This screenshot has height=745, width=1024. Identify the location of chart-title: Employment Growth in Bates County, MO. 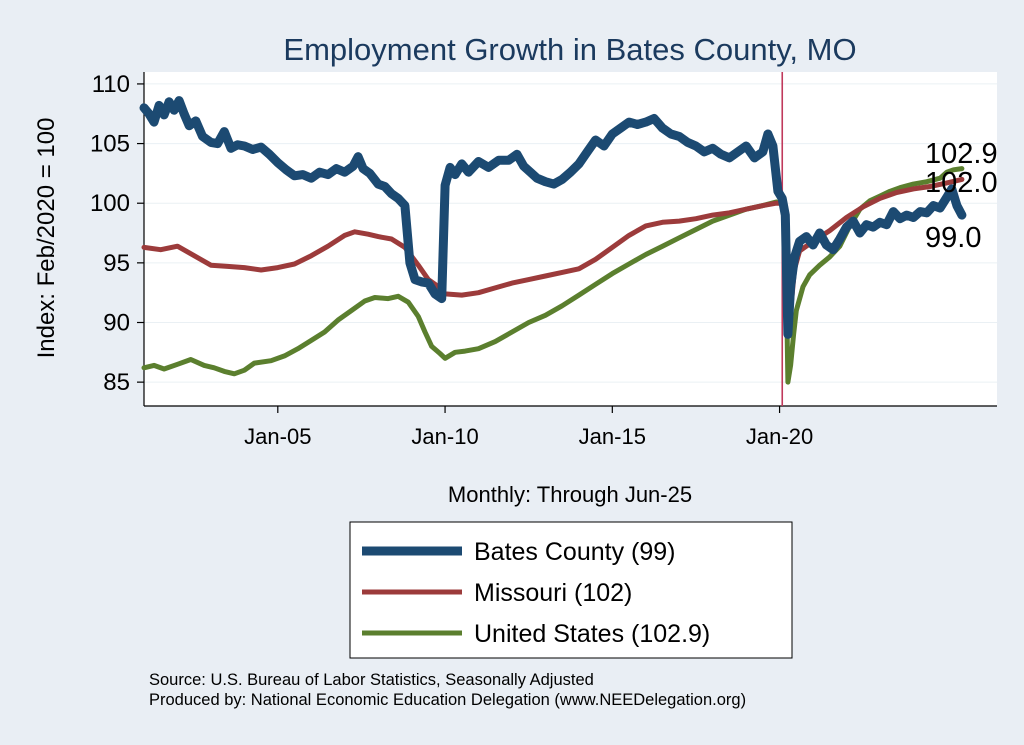
(569, 49).